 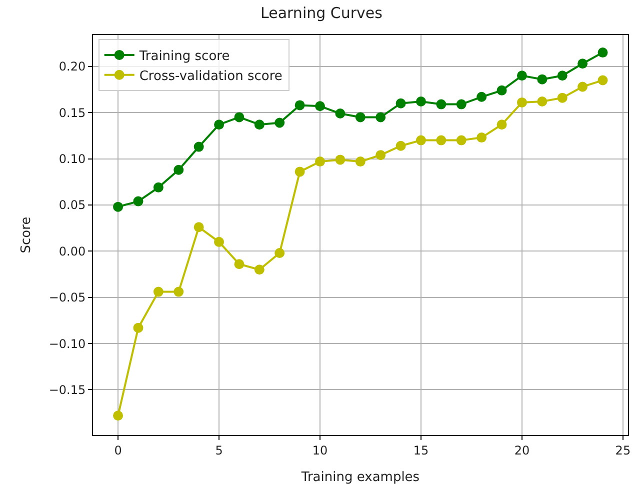 I want to click on y-tick-label: 0.05, so click(x=72, y=205).